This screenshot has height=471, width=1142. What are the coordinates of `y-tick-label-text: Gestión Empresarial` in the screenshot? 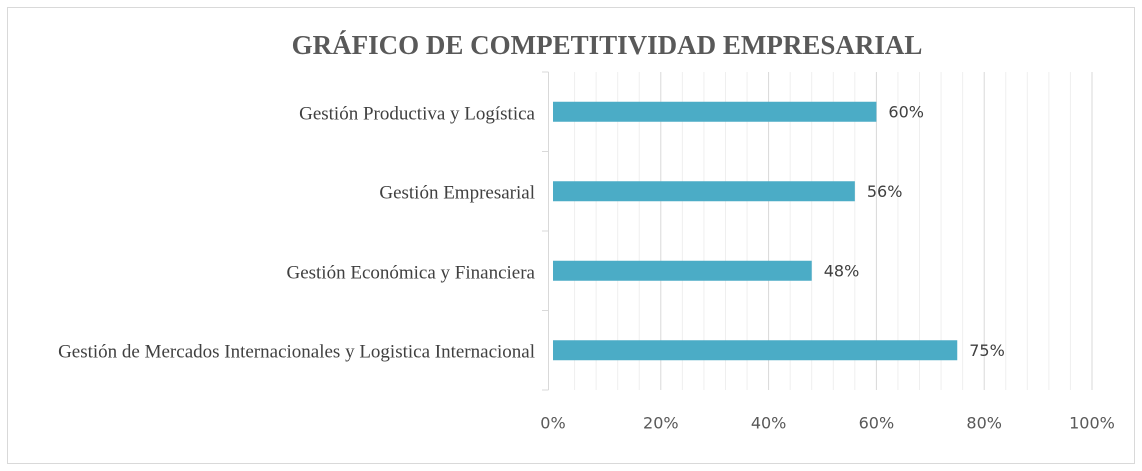 It's located at (457, 193).